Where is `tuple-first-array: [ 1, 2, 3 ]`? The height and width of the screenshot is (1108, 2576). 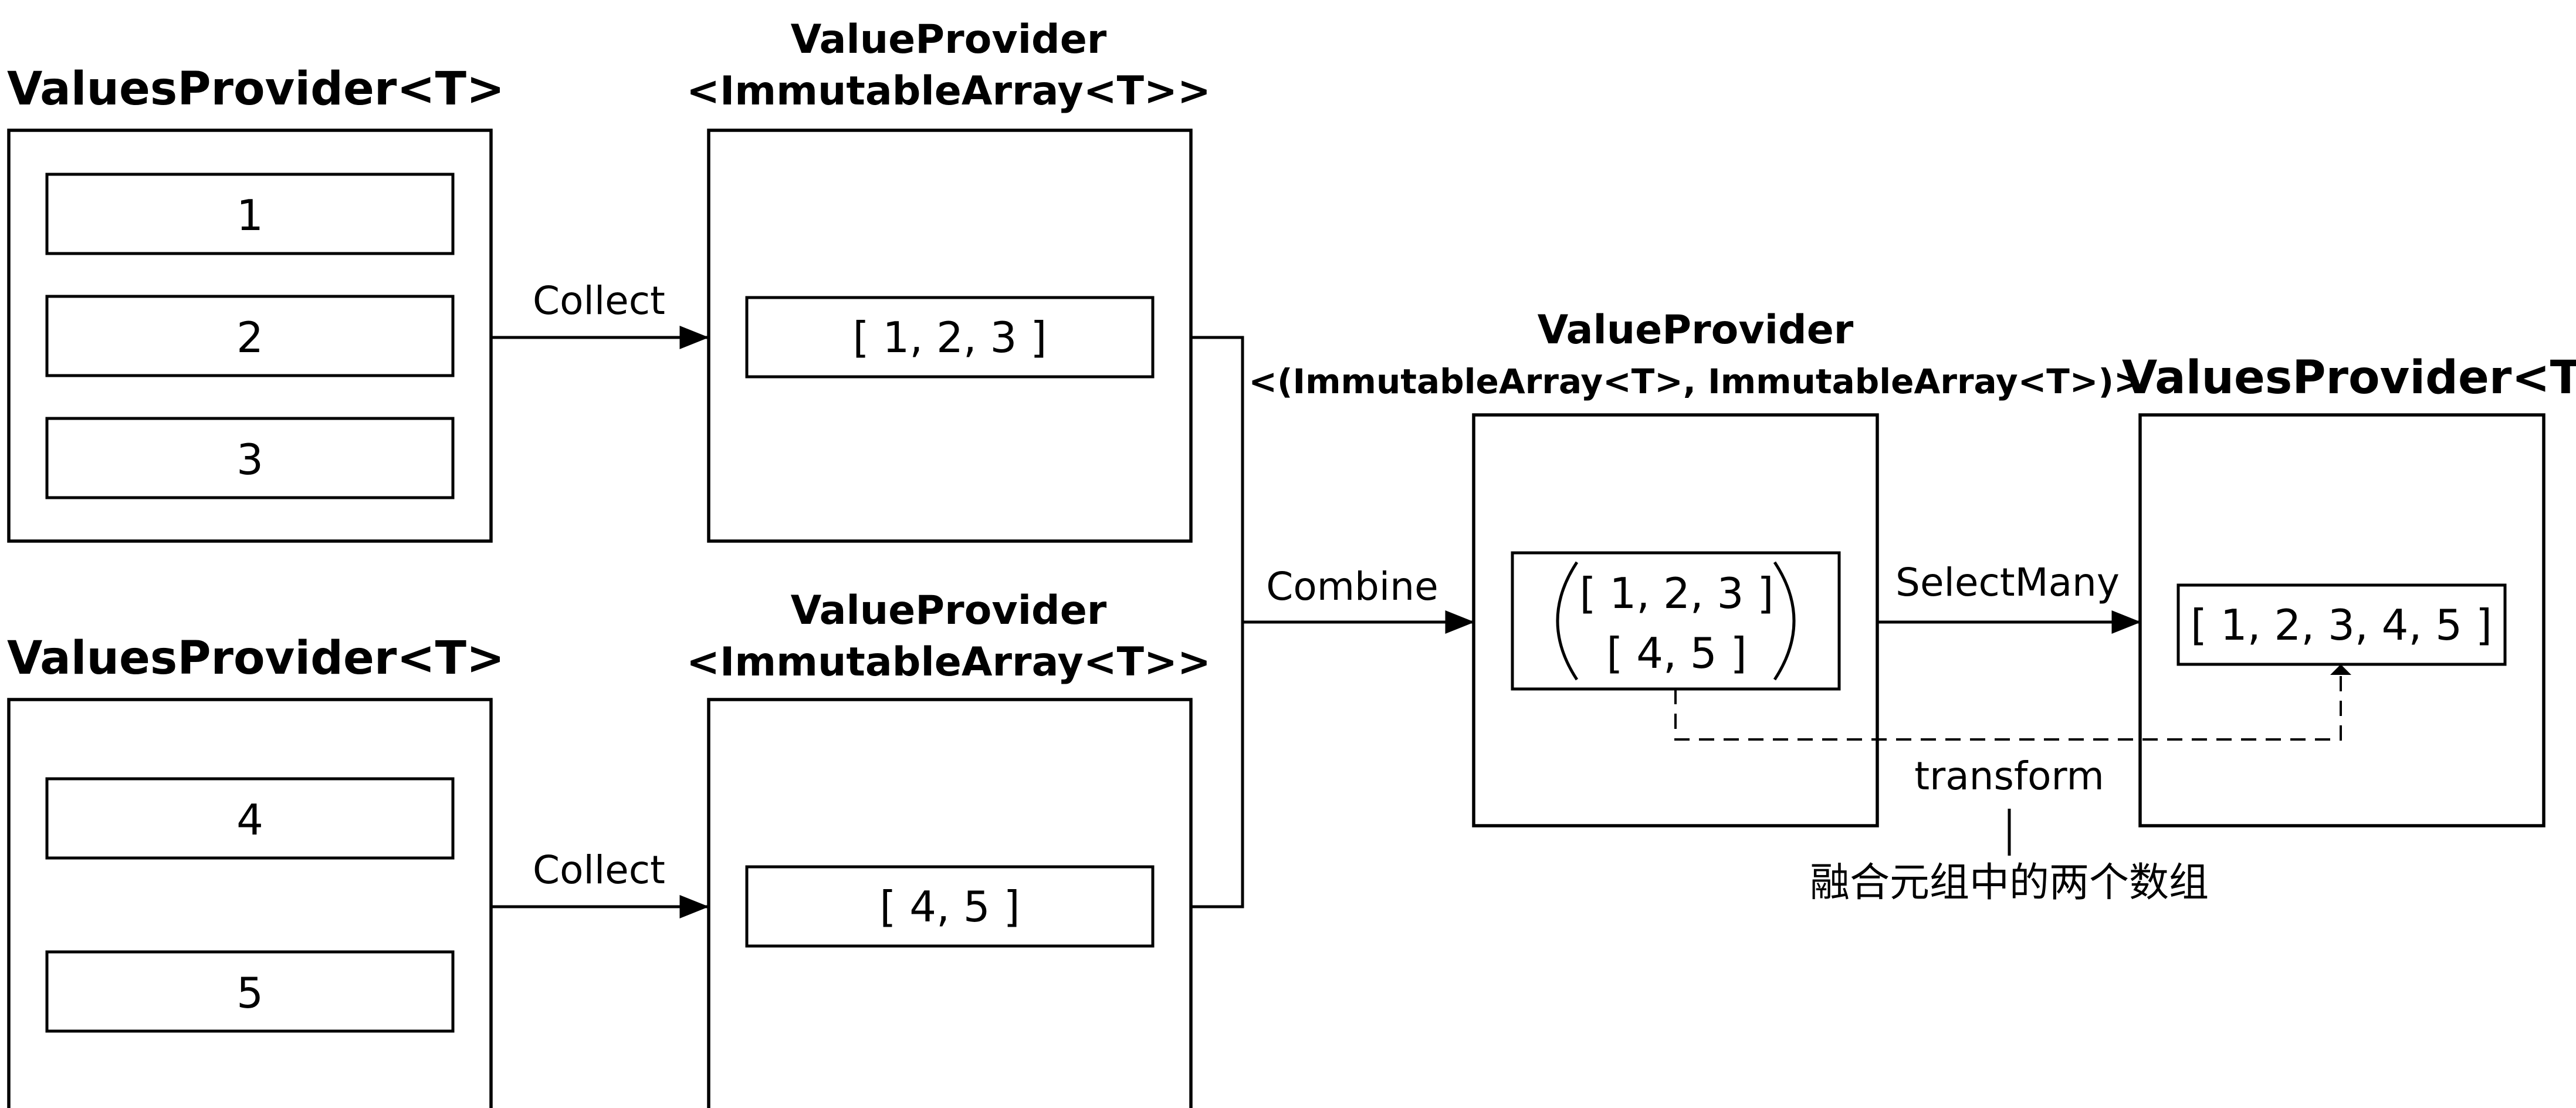 tuple-first-array: [ 1, 2, 3 ] is located at coordinates (1677, 593).